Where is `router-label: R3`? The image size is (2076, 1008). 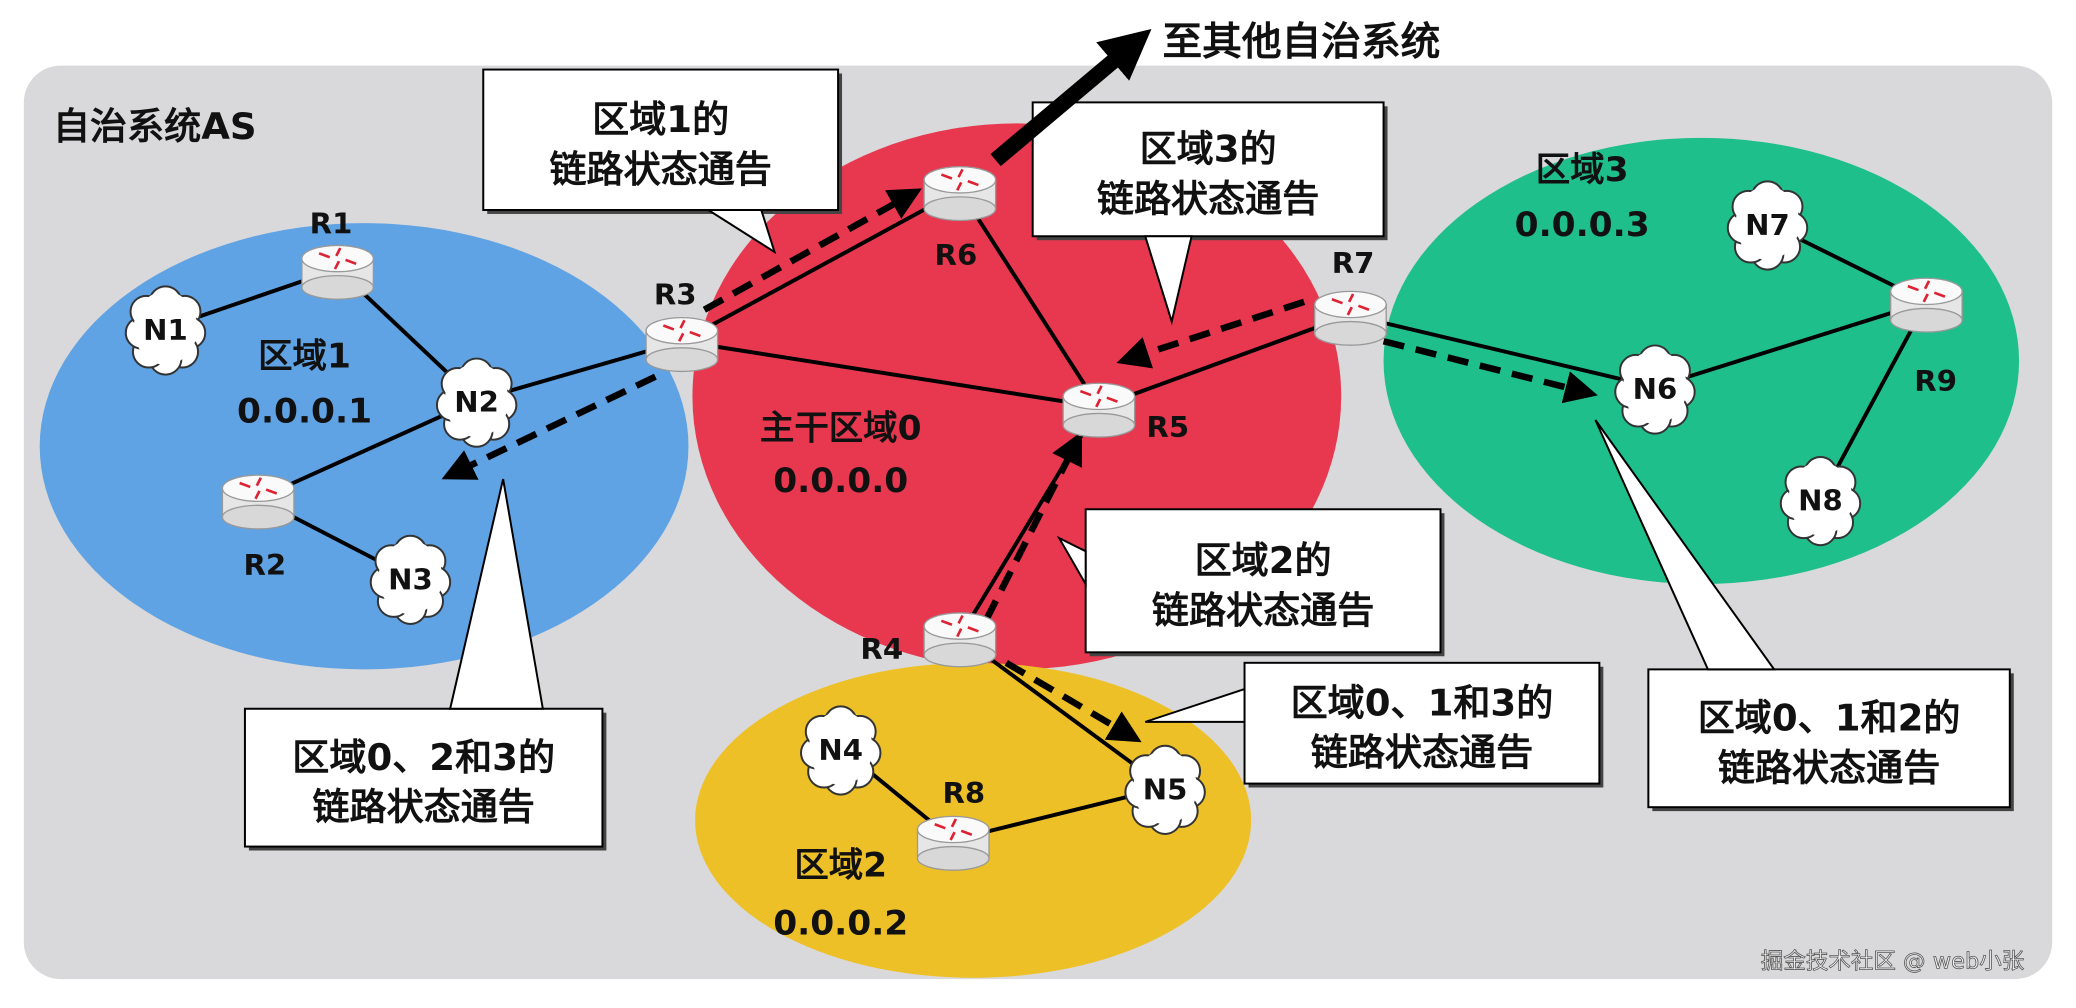 router-label: R3 is located at coordinates (675, 295).